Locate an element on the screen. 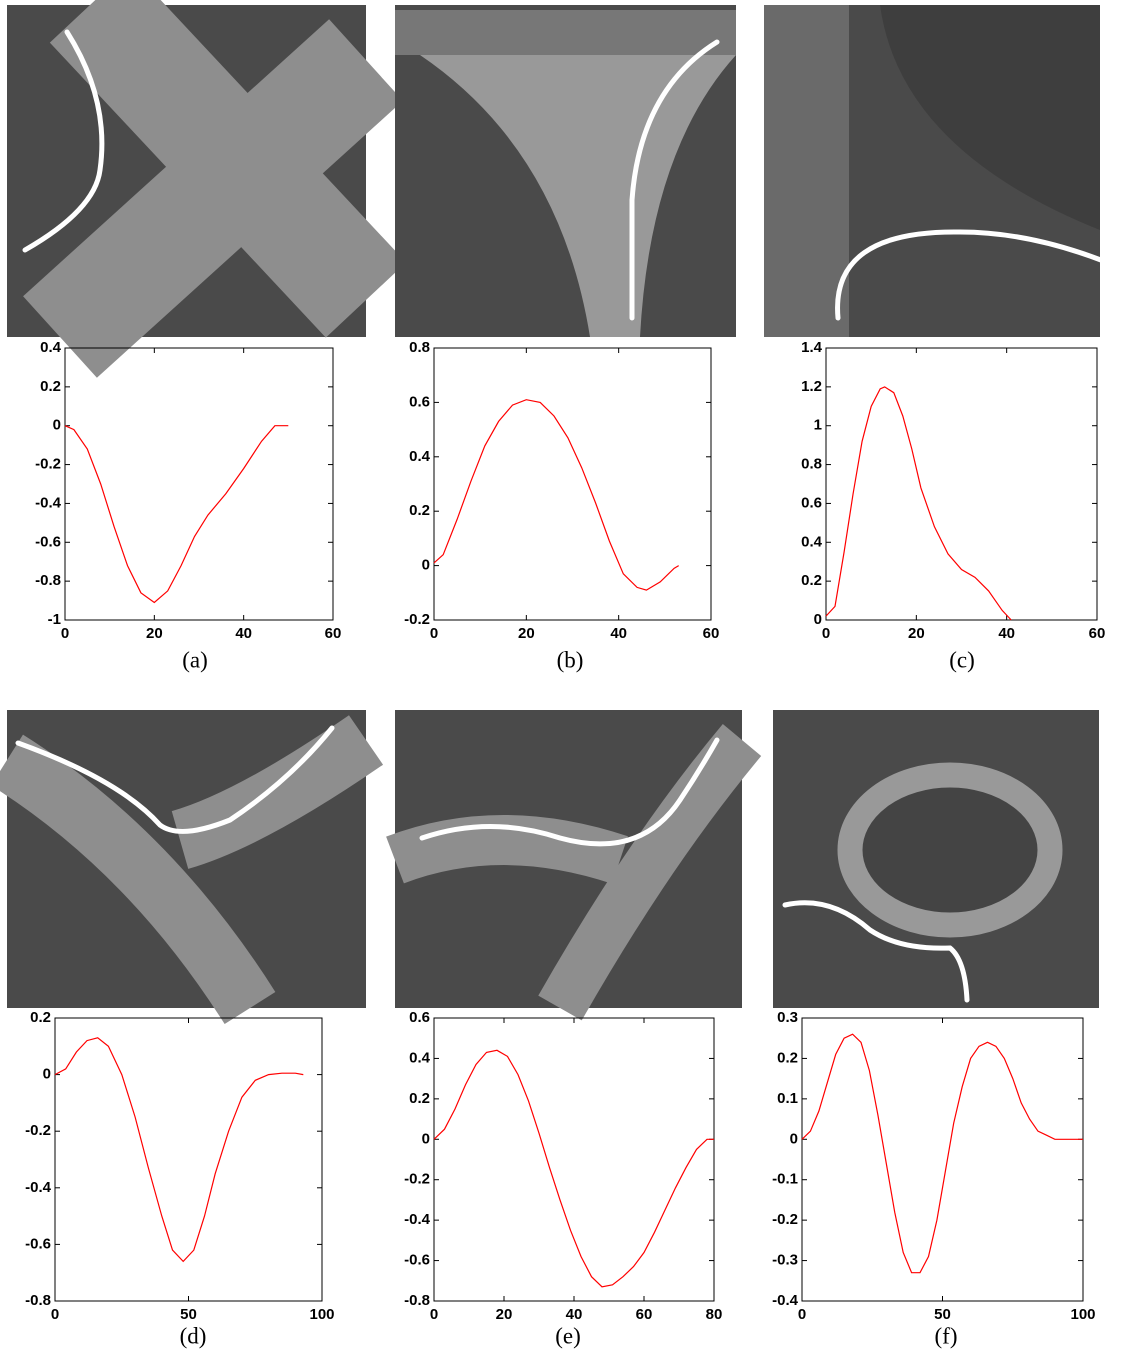 Image resolution: width=1138 pixels, height=1359 pixels. y-tick-label: 1 is located at coordinates (818, 425).